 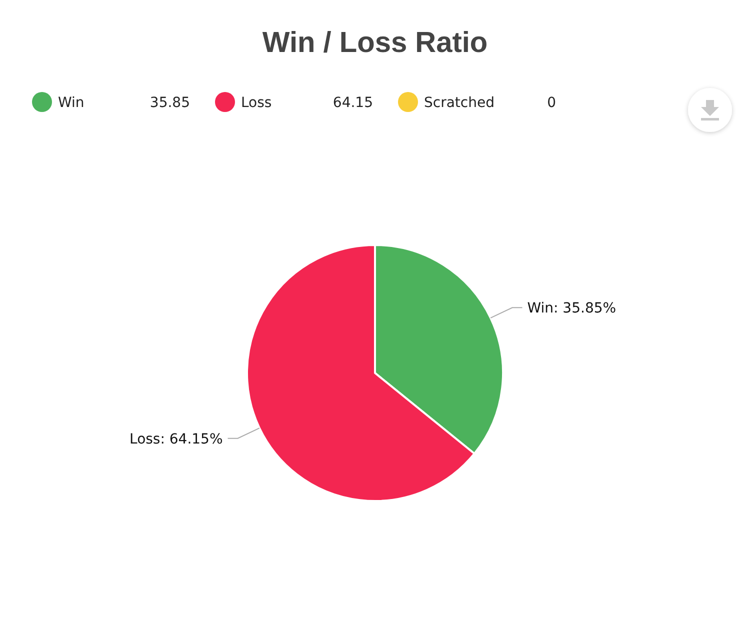 What do you see at coordinates (375, 43) in the screenshot?
I see `chart-title: Win / Loss Ratio` at bounding box center [375, 43].